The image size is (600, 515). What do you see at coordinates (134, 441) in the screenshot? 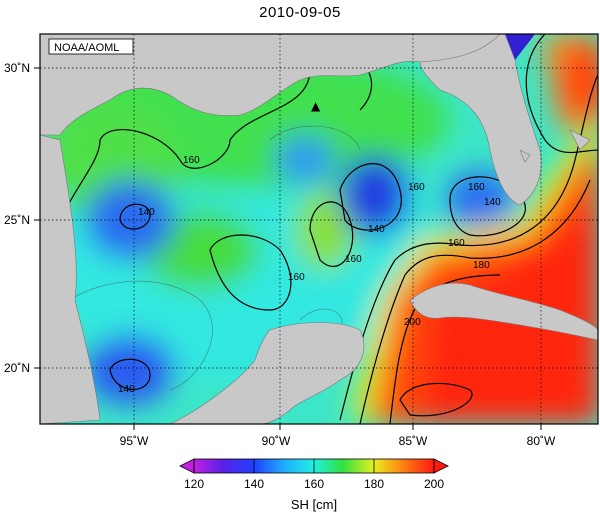
I see `lon-label: 95˚W` at bounding box center [134, 441].